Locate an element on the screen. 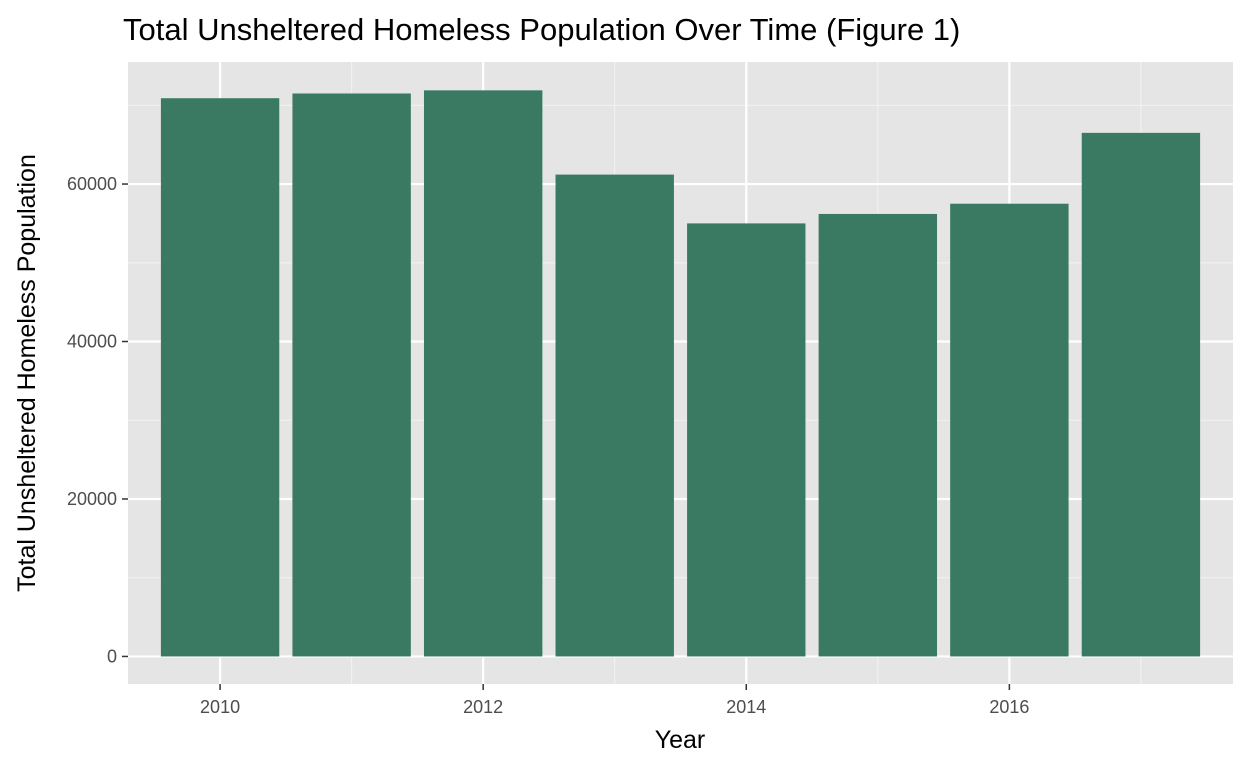 The width and height of the screenshot is (1248, 768). x-tick-label: 2016 is located at coordinates (1009, 707).